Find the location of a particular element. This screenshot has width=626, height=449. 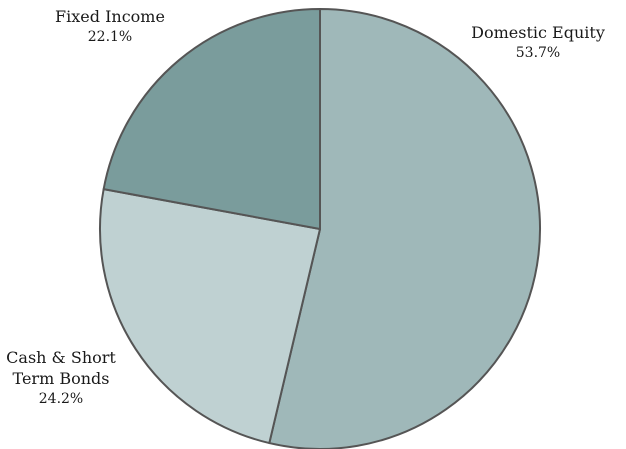

slice-label-domestic-equity: Domestic Equity 53.7% is located at coordinates (538, 42).